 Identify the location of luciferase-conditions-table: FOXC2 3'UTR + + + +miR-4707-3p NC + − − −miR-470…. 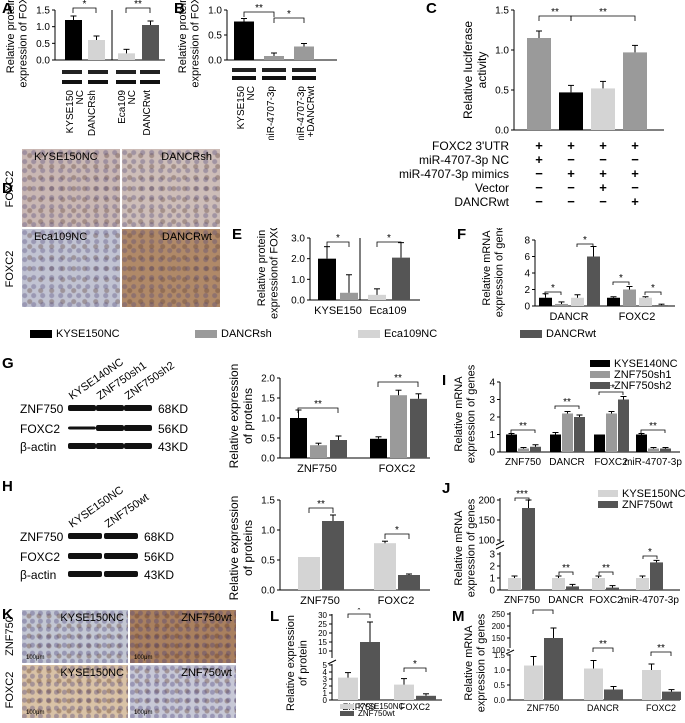
(519, 174).